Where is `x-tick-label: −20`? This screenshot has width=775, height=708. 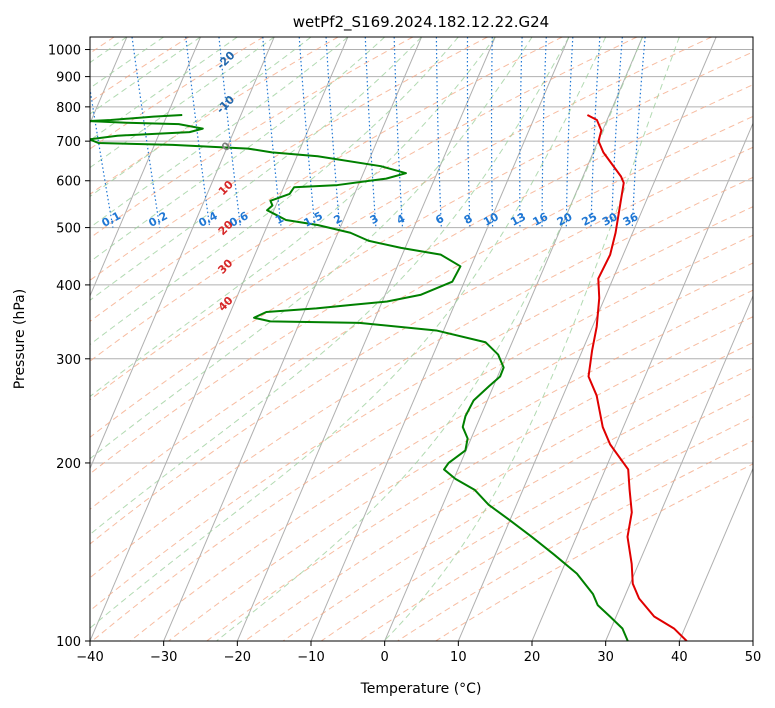 x-tick-label: −20 is located at coordinates (237, 657).